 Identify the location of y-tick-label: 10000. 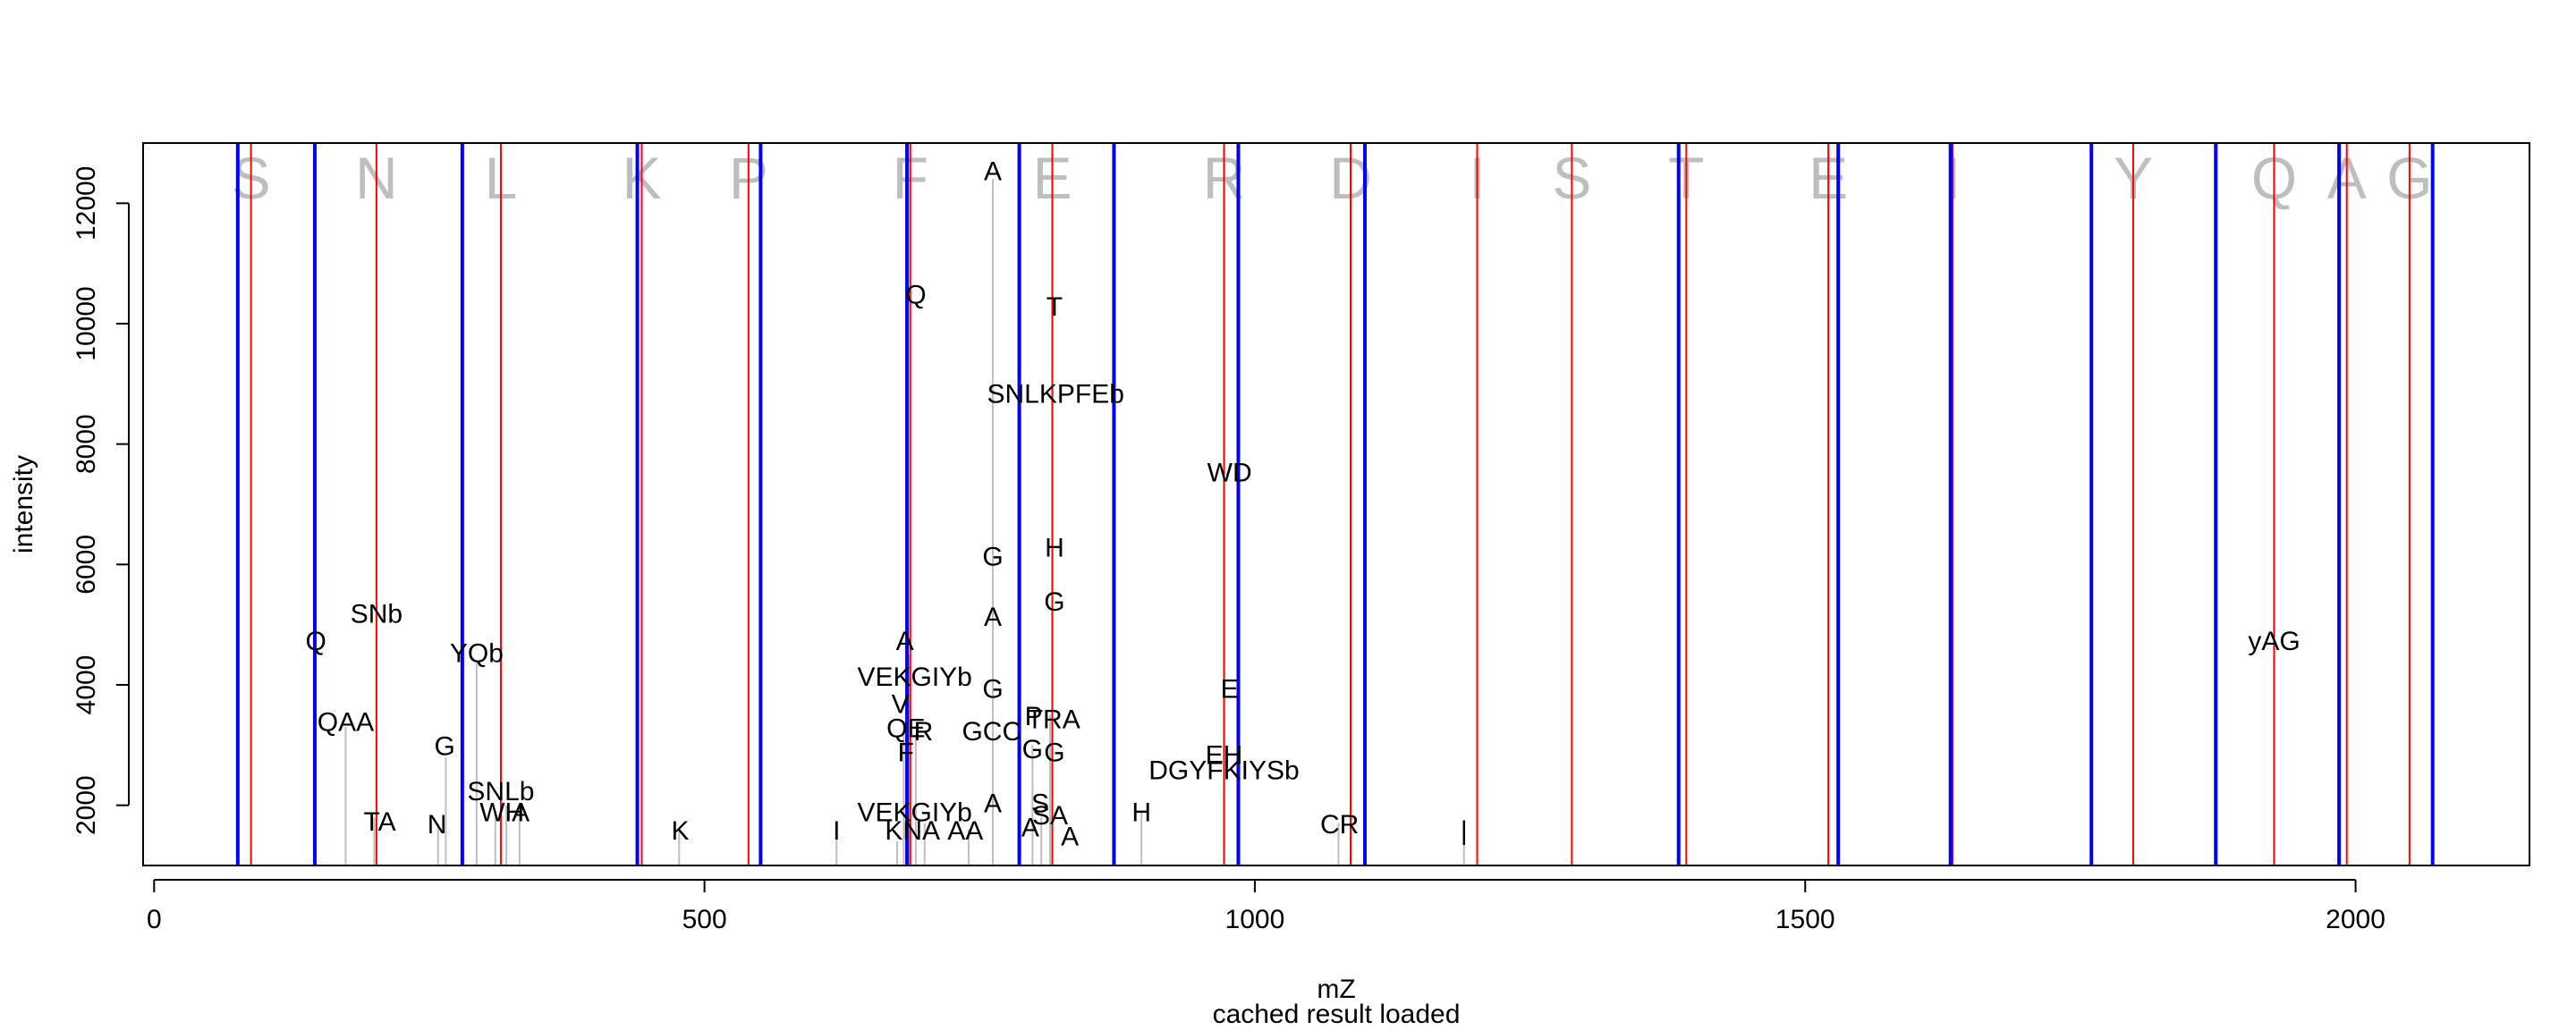
(86, 323).